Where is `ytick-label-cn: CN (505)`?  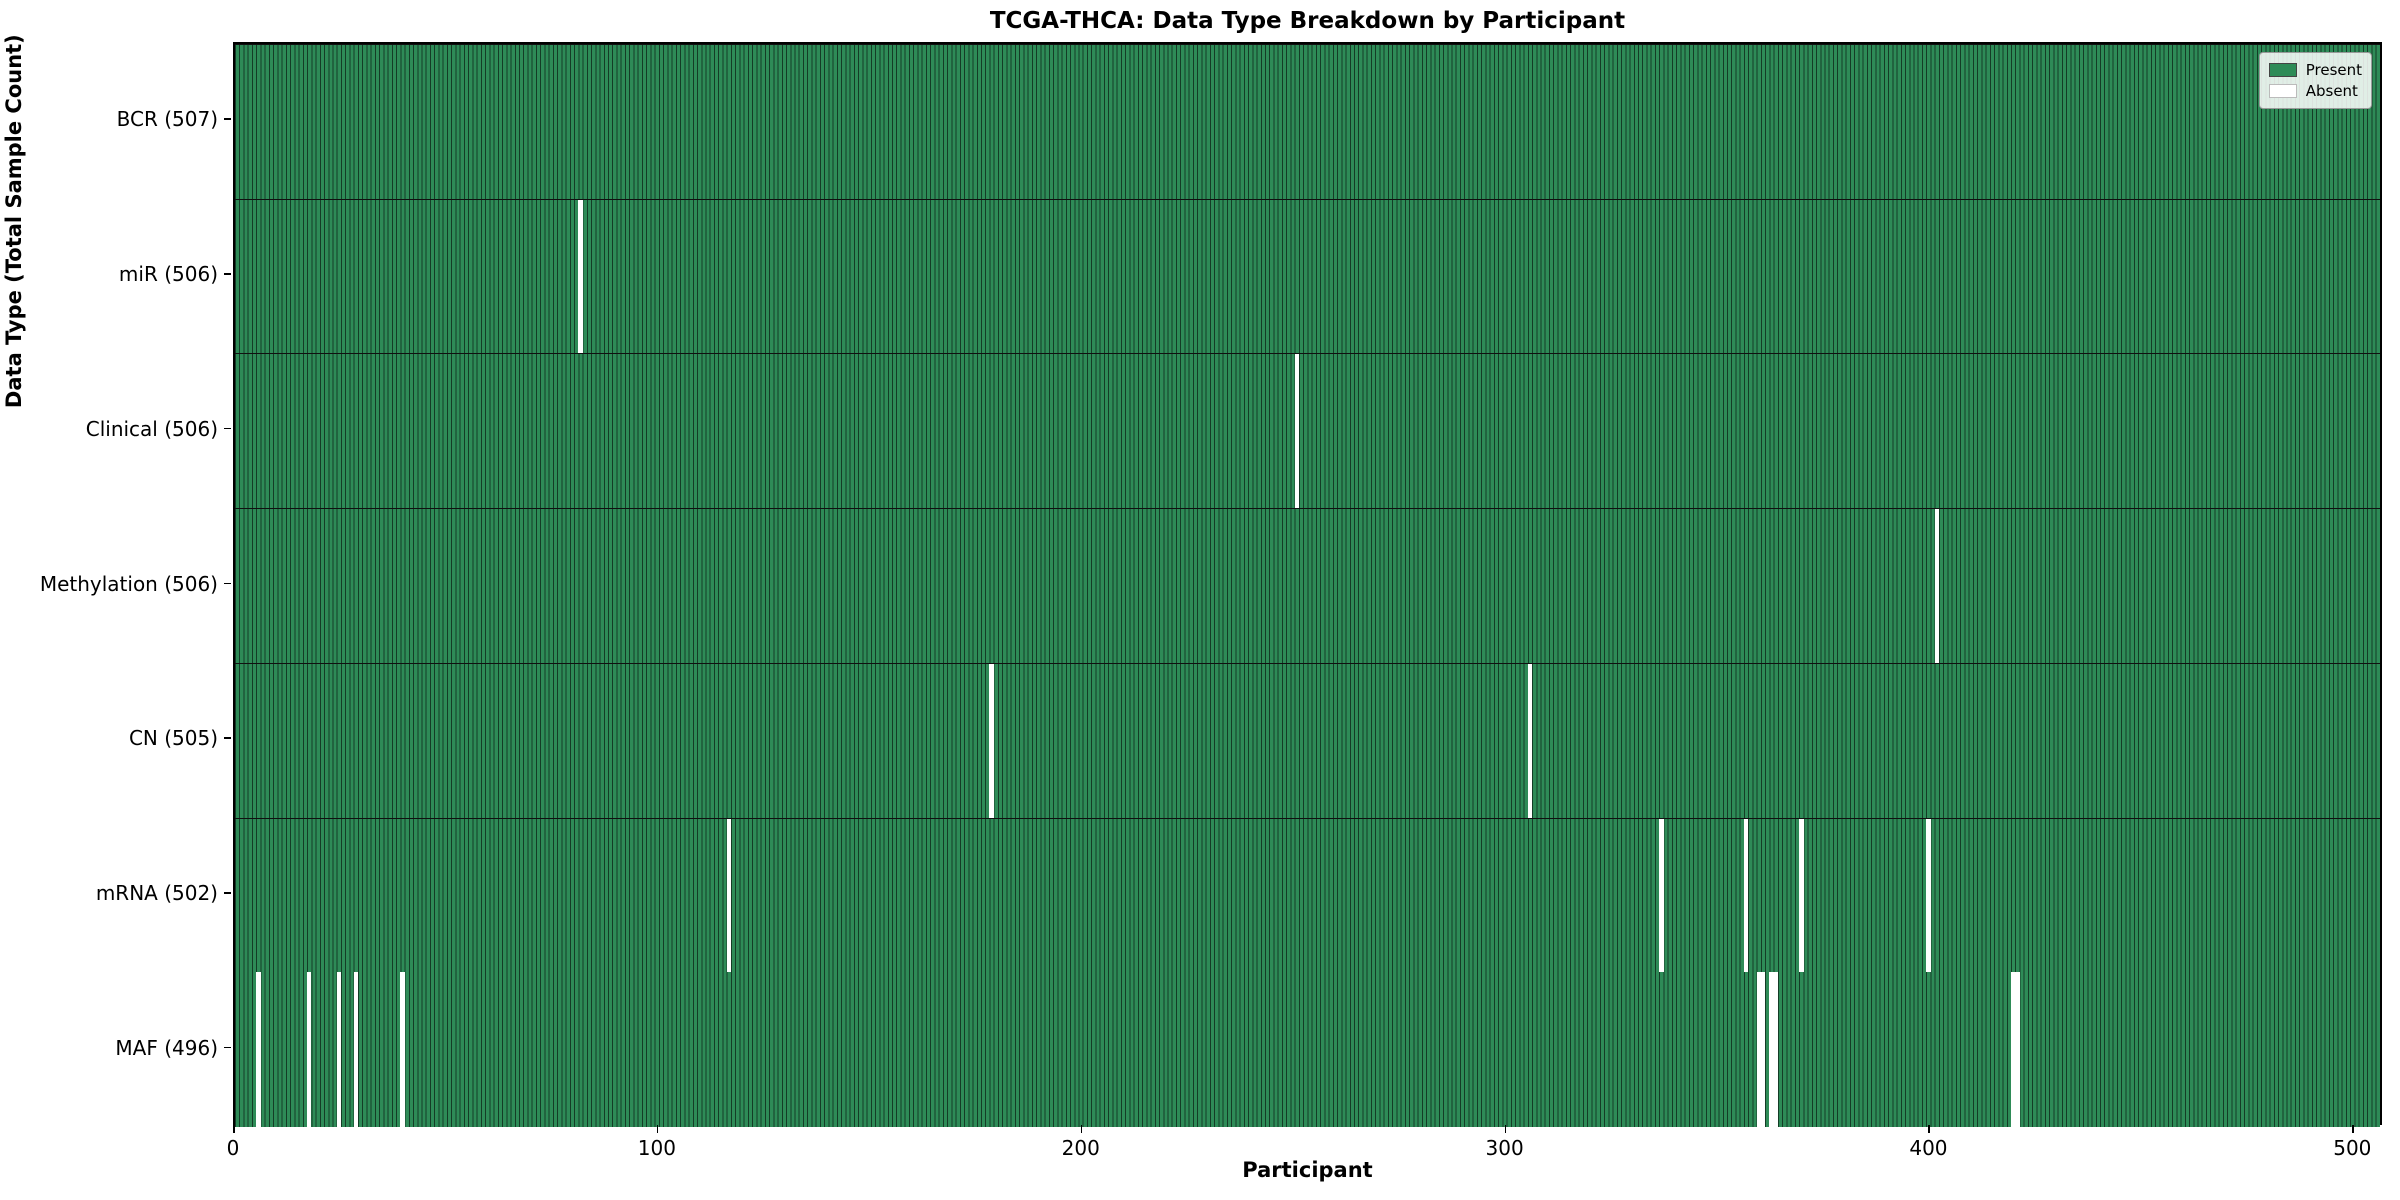
ytick-label-cn: CN (505) is located at coordinates (173, 738).